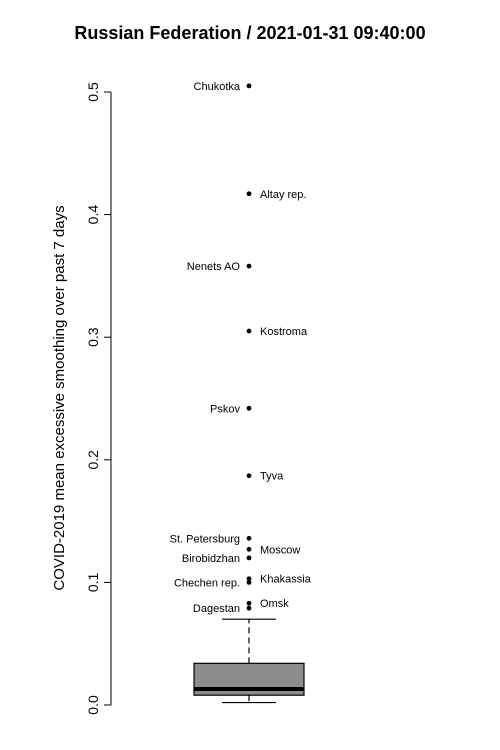 This screenshot has height=750, width=500. Describe the element at coordinates (93, 705) in the screenshot. I see `y-tick-label: 0.0` at that location.